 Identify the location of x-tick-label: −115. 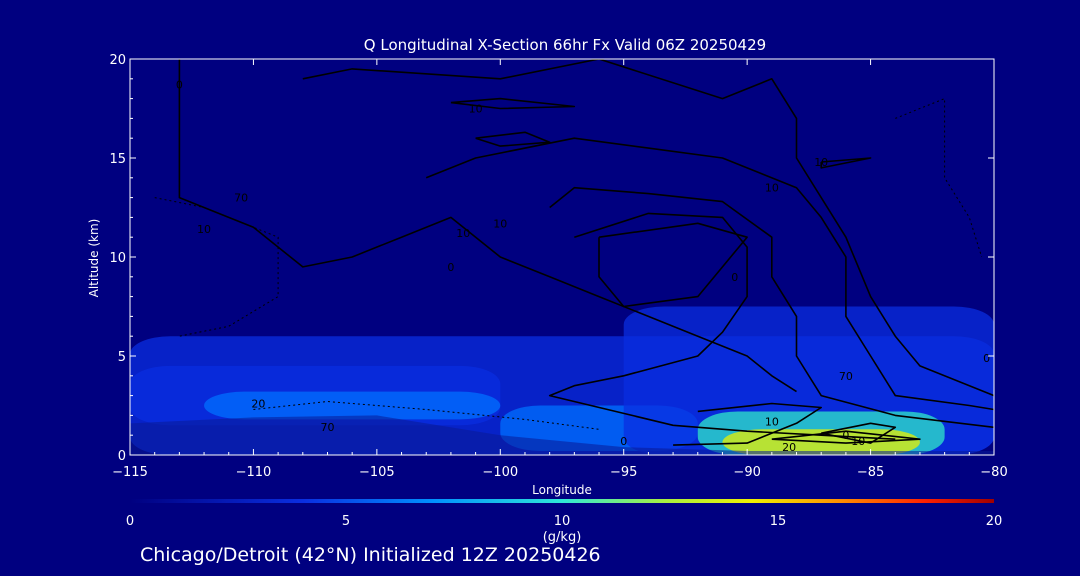
(130, 472).